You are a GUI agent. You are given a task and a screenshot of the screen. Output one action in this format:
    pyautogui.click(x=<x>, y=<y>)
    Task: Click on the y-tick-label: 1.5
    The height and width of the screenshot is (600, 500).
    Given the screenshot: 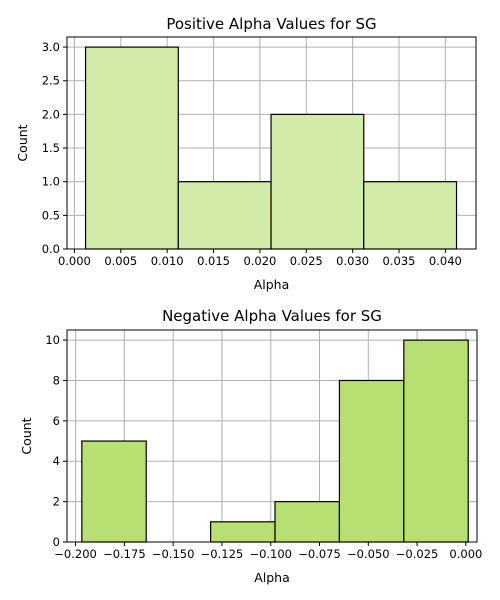 What is the action you would take?
    pyautogui.click(x=51, y=148)
    